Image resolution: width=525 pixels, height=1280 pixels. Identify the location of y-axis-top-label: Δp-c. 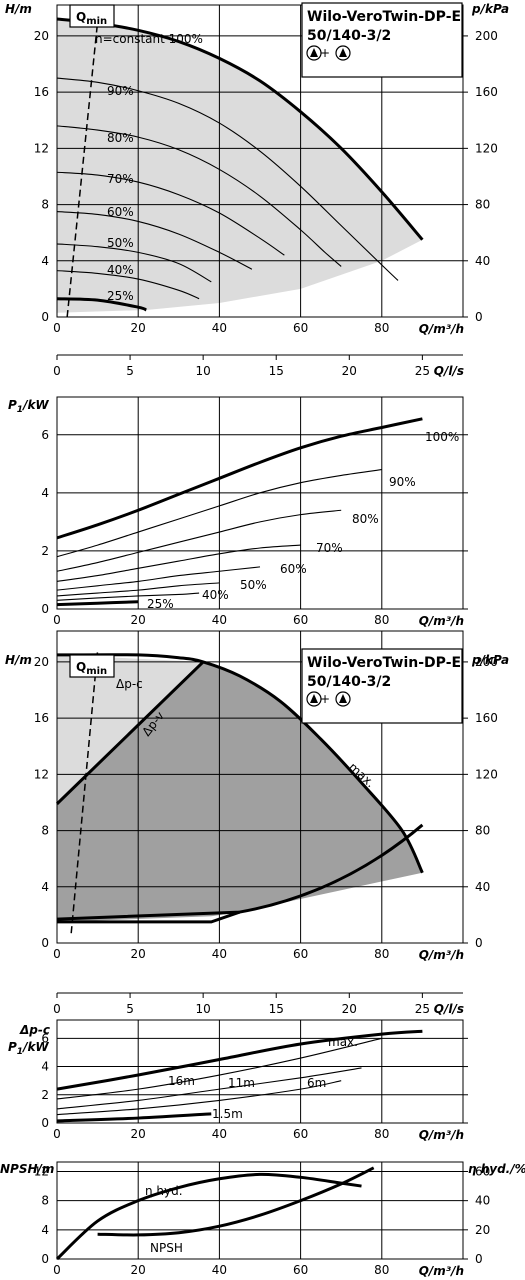
(34, 1030).